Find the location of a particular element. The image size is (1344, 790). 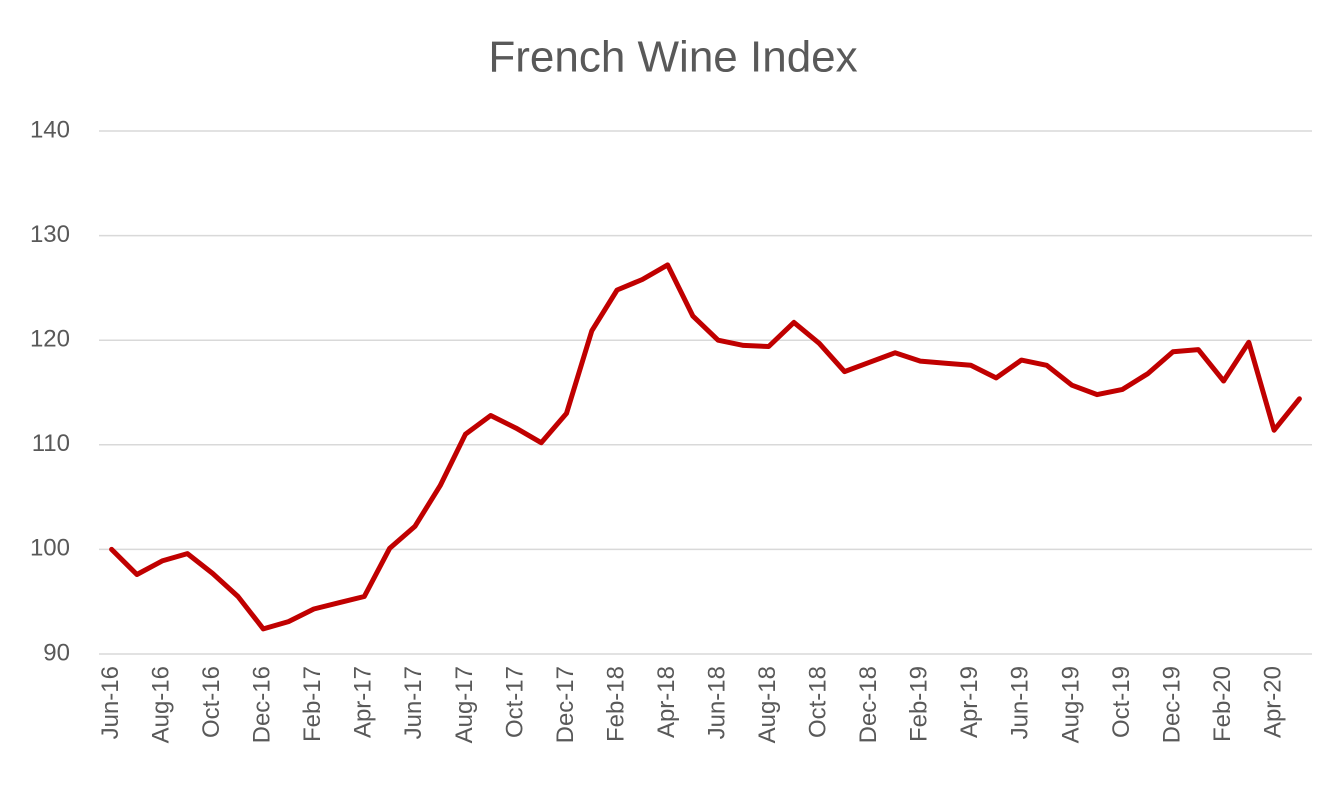

x-tick-label: Apr-20 is located at coordinates (1272, 702).